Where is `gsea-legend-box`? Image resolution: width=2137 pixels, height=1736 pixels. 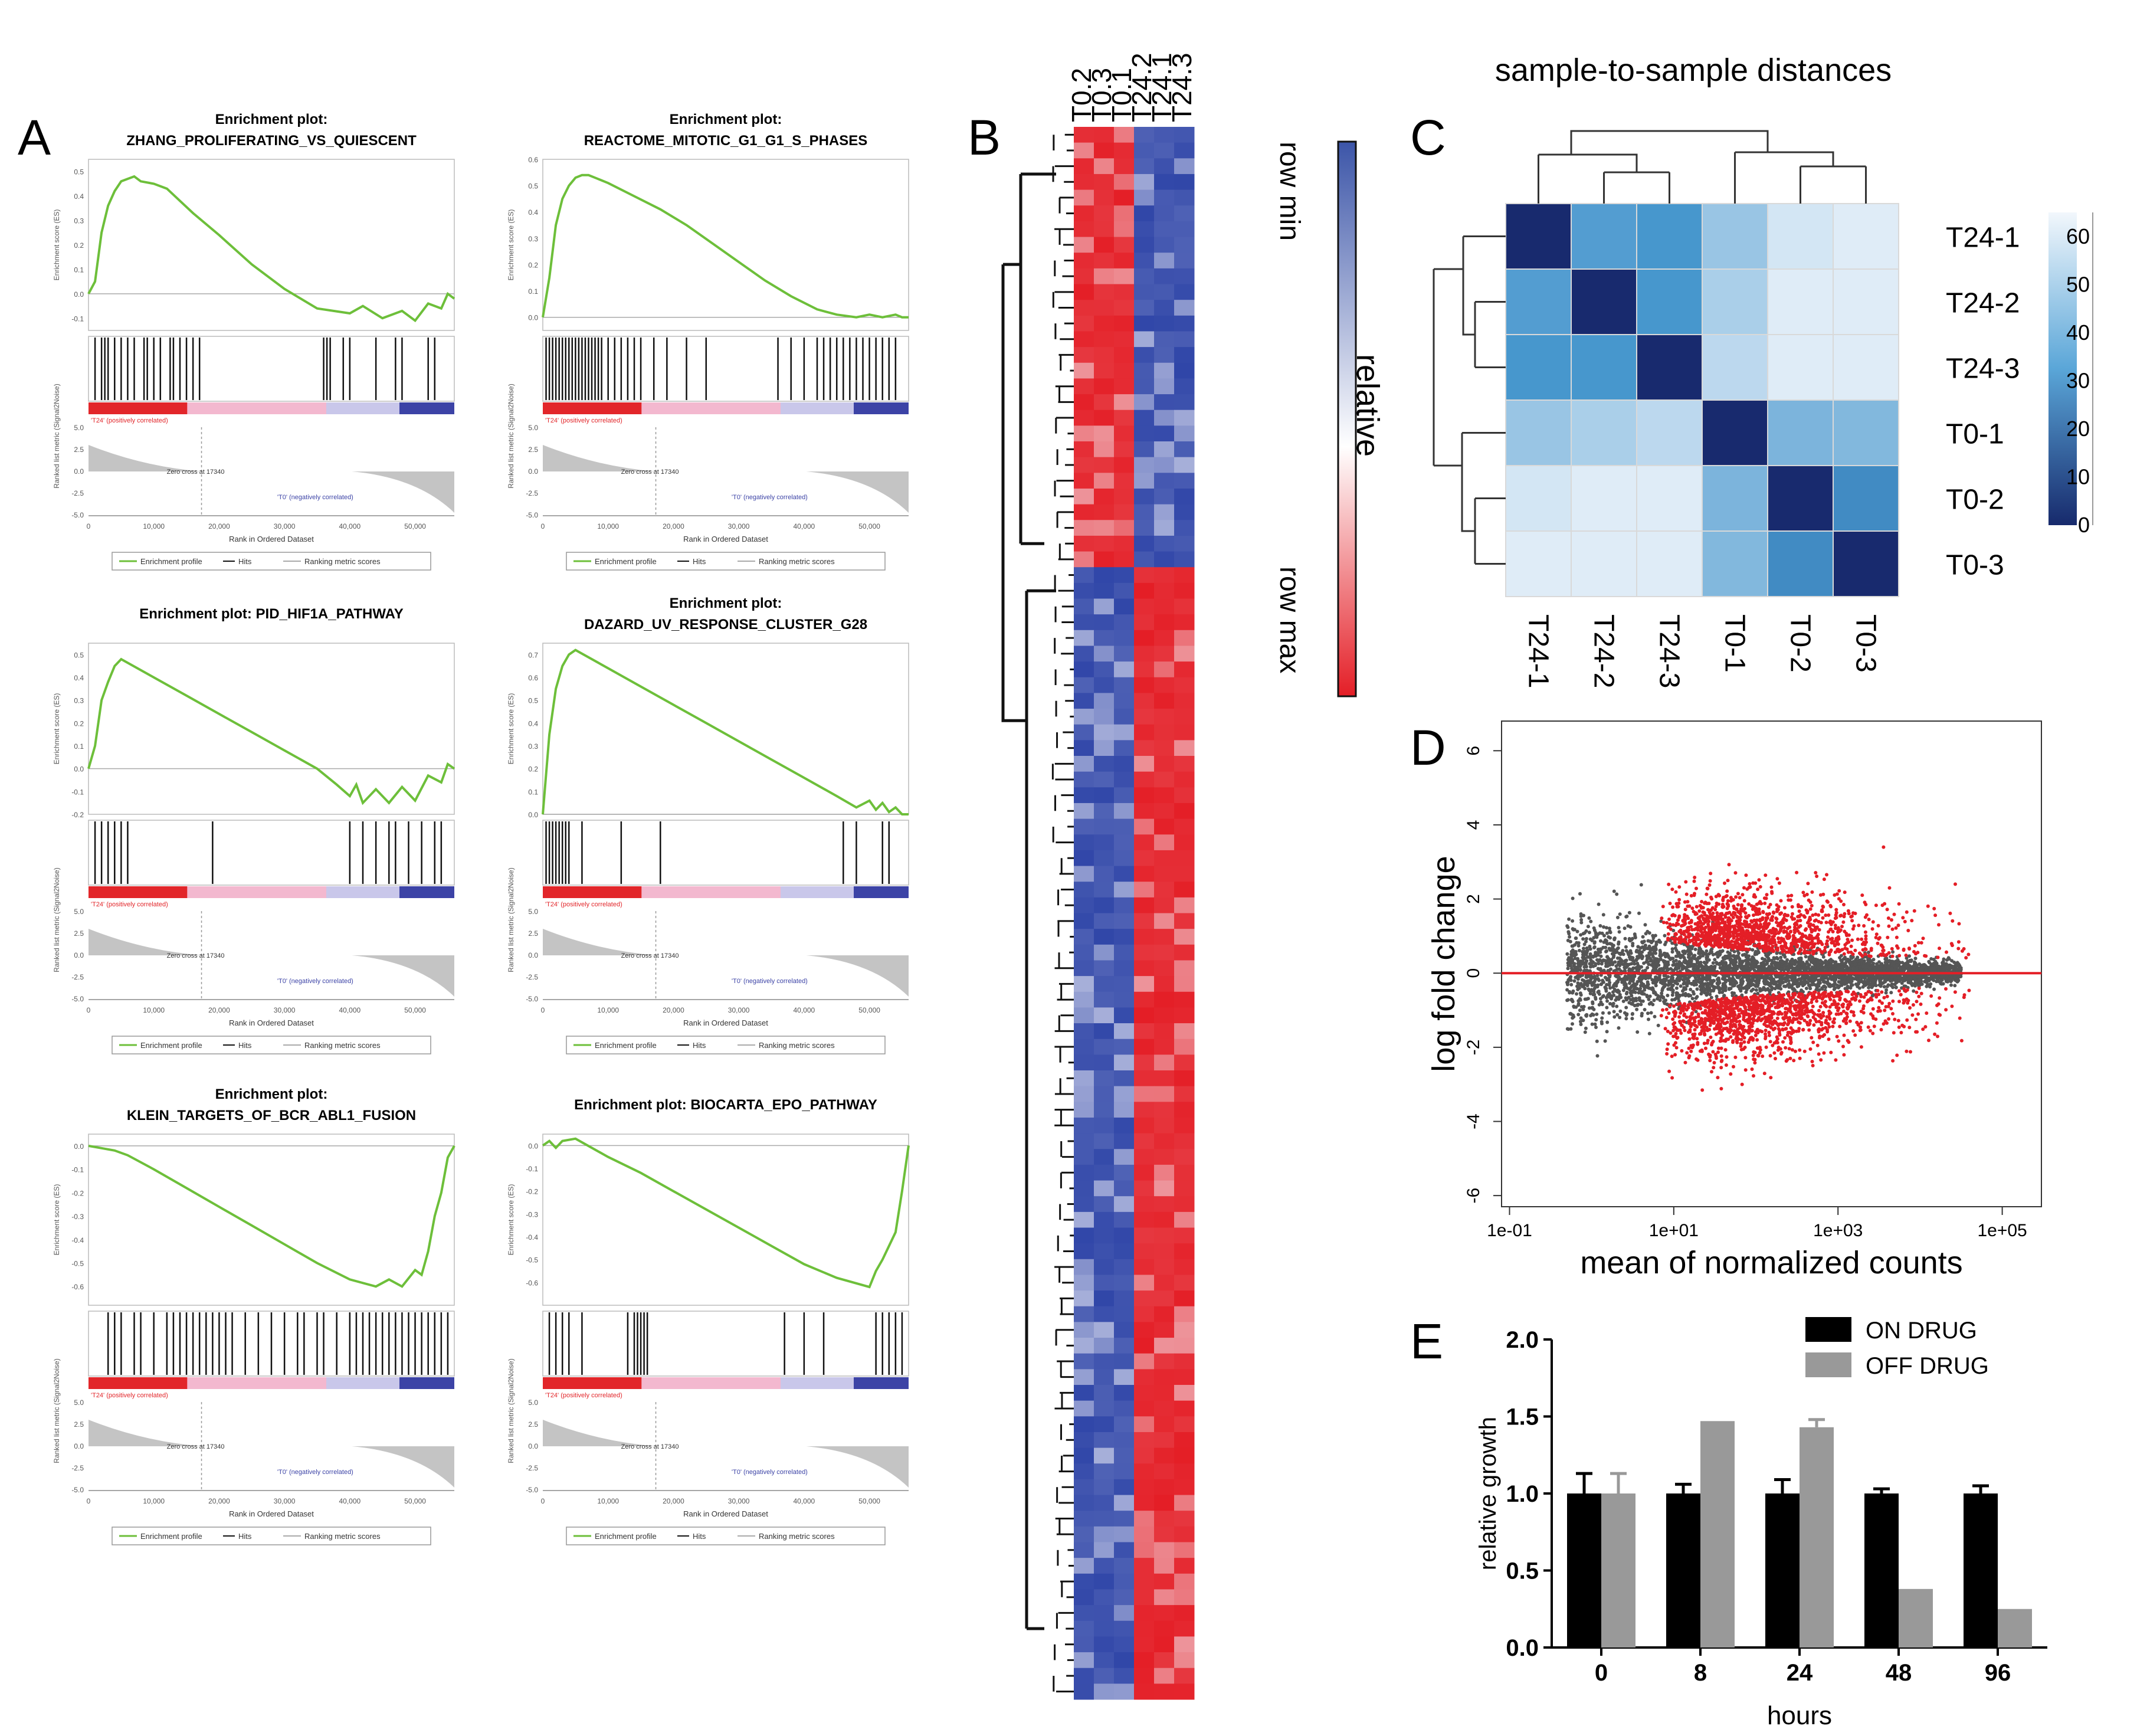 gsea-legend-box is located at coordinates (726, 1536).